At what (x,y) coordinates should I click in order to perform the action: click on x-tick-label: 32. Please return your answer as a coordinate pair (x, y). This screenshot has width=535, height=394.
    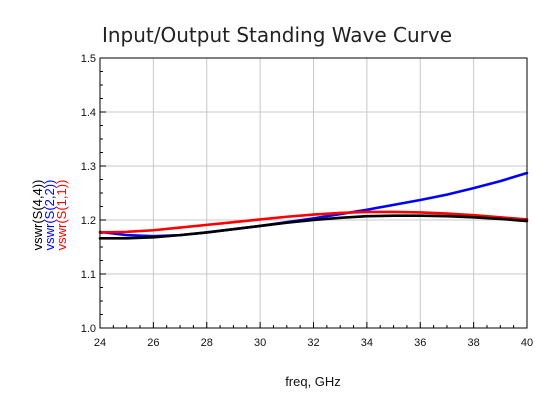
    Looking at the image, I should click on (313, 343).